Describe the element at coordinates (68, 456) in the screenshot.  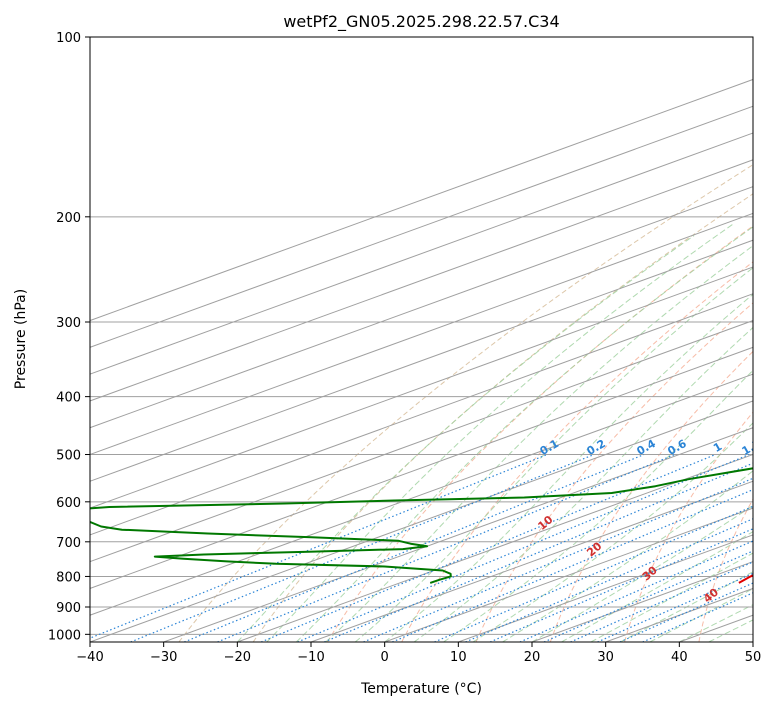
I see `y-tick-label: 500` at that location.